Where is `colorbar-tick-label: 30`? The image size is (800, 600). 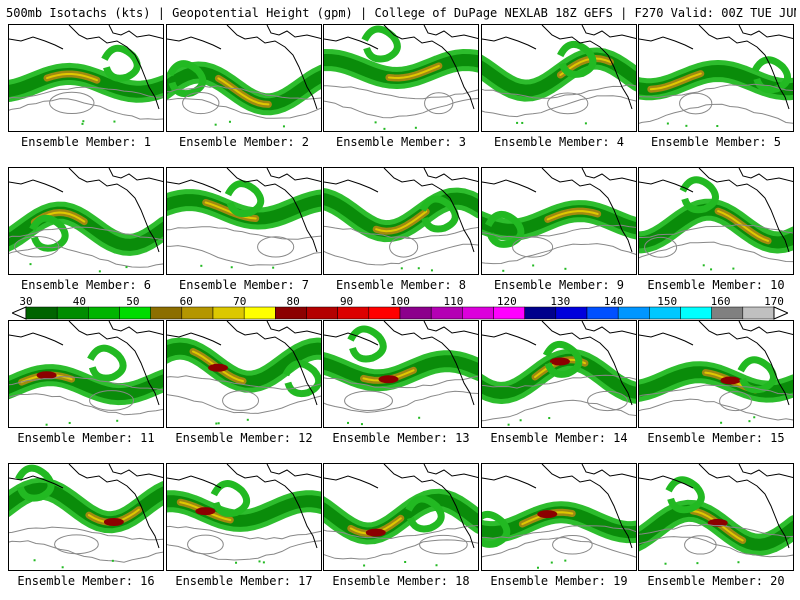 colorbar-tick-label: 30 is located at coordinates (26, 301).